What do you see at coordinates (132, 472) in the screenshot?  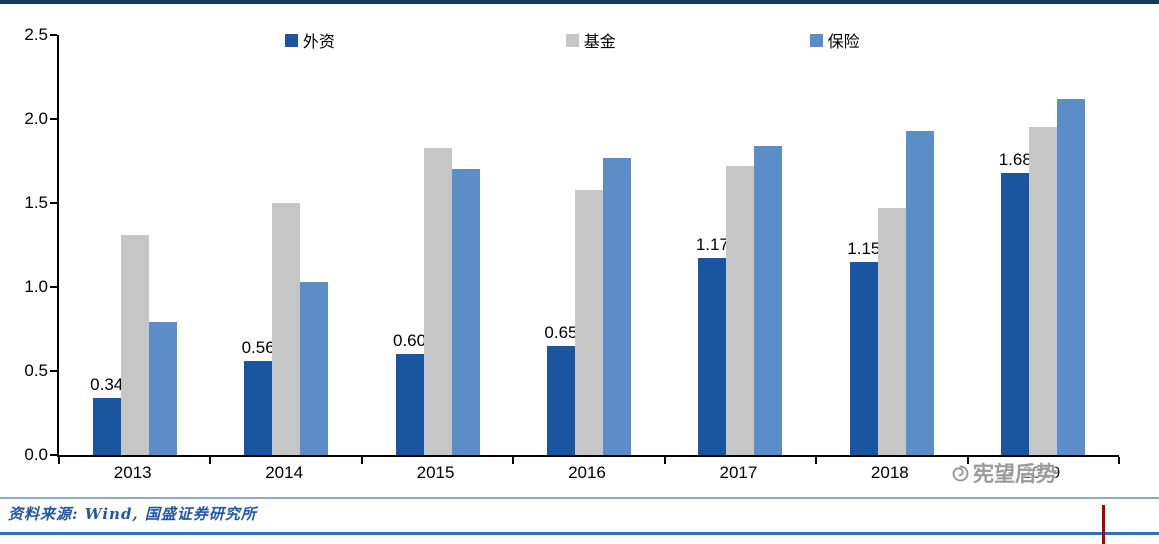 I see `x-tick-label-2013: 2013` at bounding box center [132, 472].